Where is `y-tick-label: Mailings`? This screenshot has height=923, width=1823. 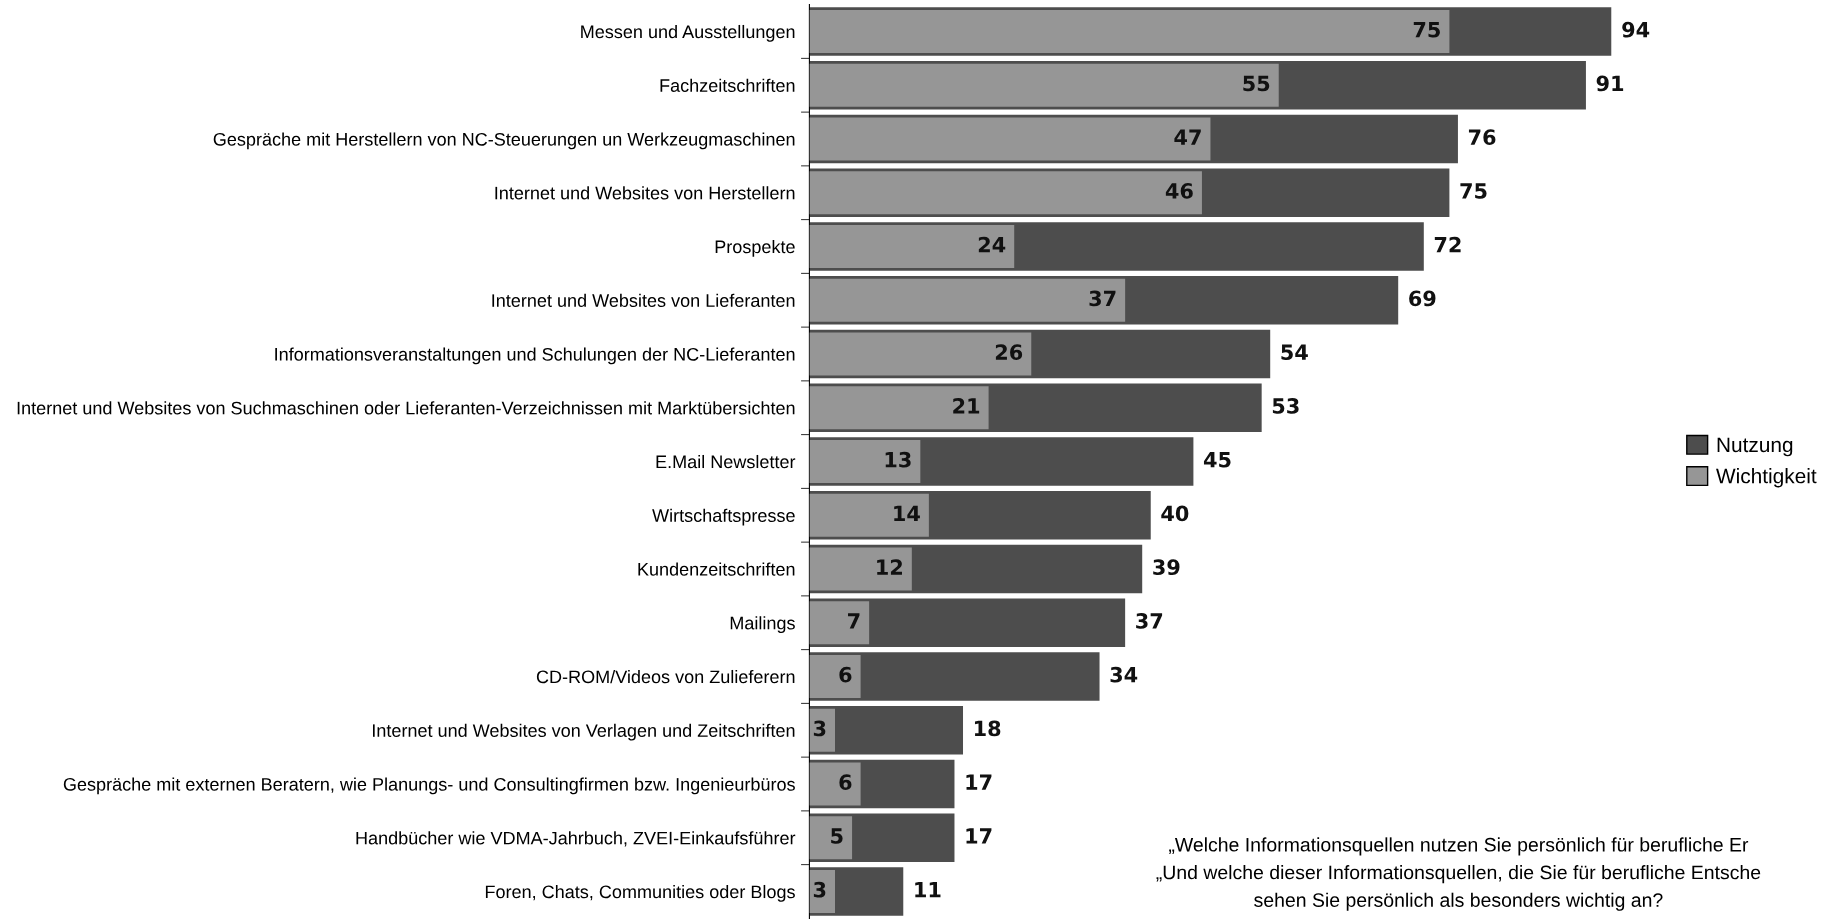
y-tick-label: Mailings is located at coordinates (762, 625).